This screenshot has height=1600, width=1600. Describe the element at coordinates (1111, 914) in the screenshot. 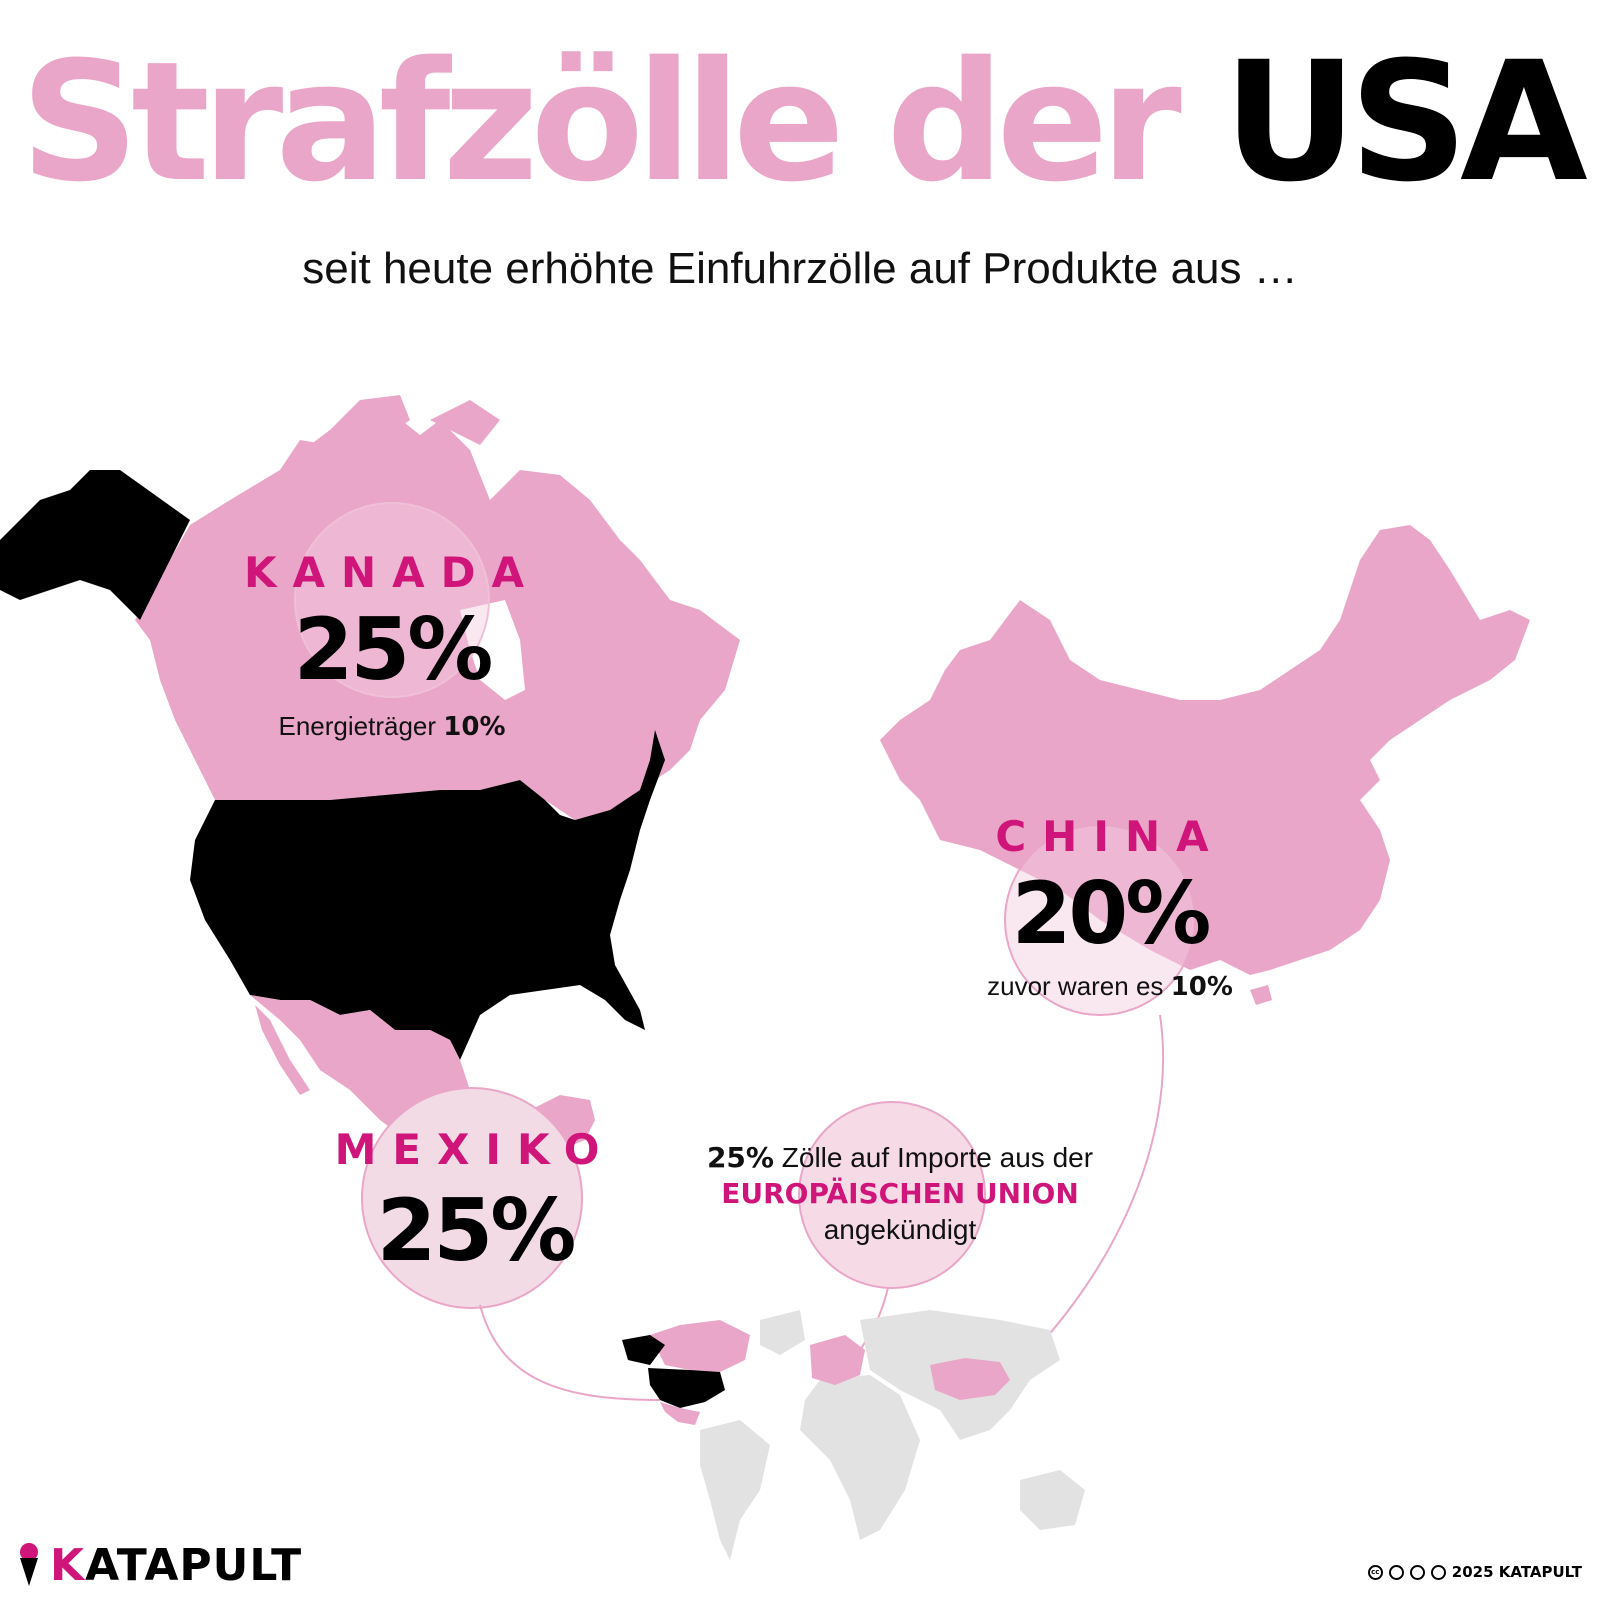

I see `tariff-china: 20%` at that location.